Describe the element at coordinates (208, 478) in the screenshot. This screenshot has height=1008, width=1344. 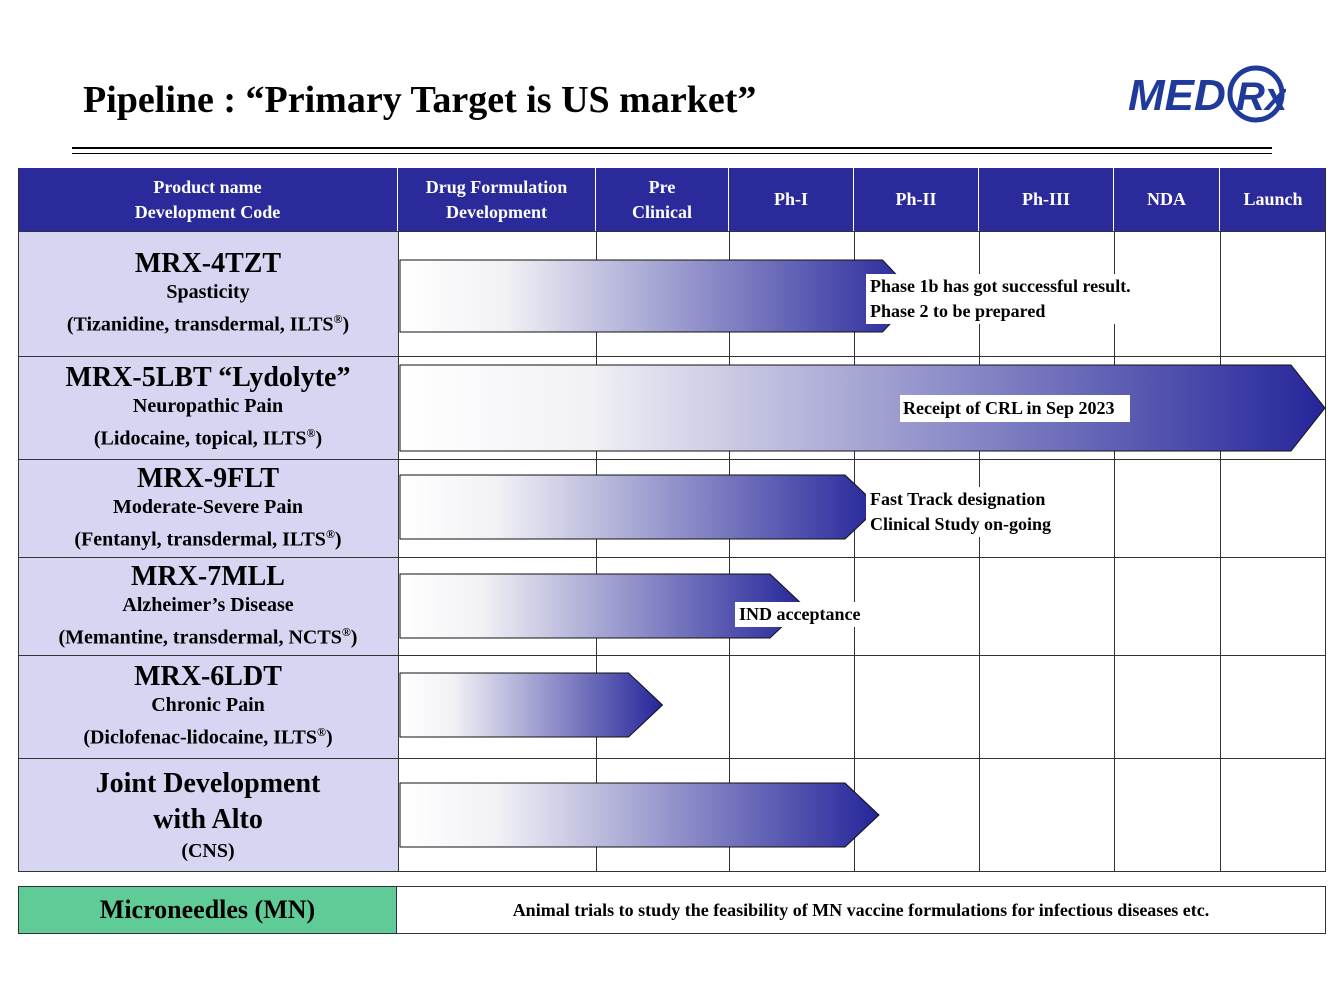
I see `product-name: MRX-9FLT` at that location.